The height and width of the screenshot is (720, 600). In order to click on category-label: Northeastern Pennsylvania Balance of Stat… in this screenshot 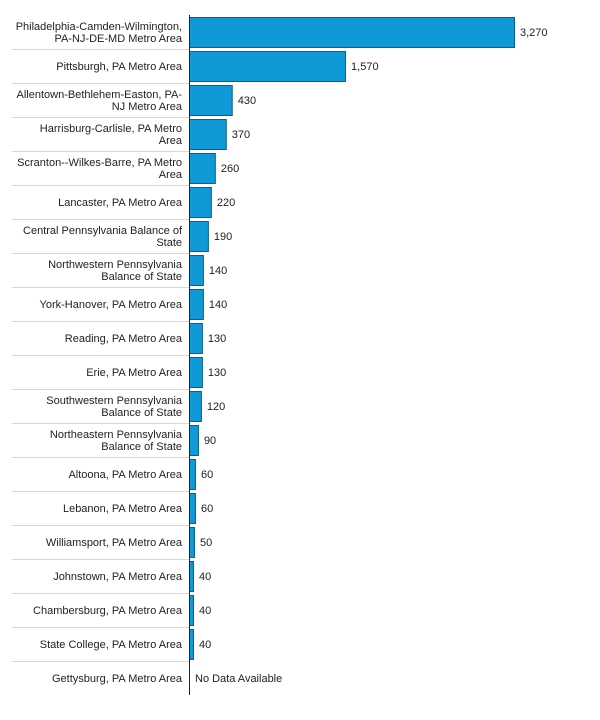, I will do `click(116, 441)`.